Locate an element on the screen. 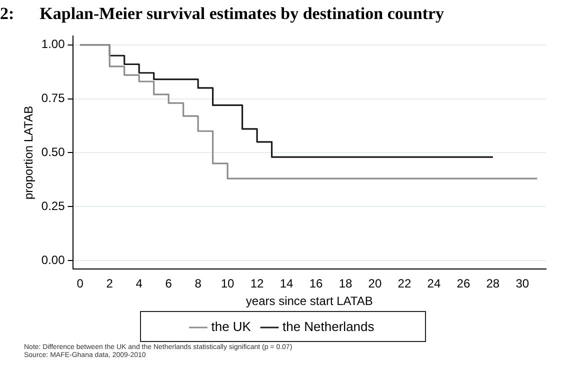 This screenshot has width=564, height=368. x-tick-label: 20 is located at coordinates (375, 283).